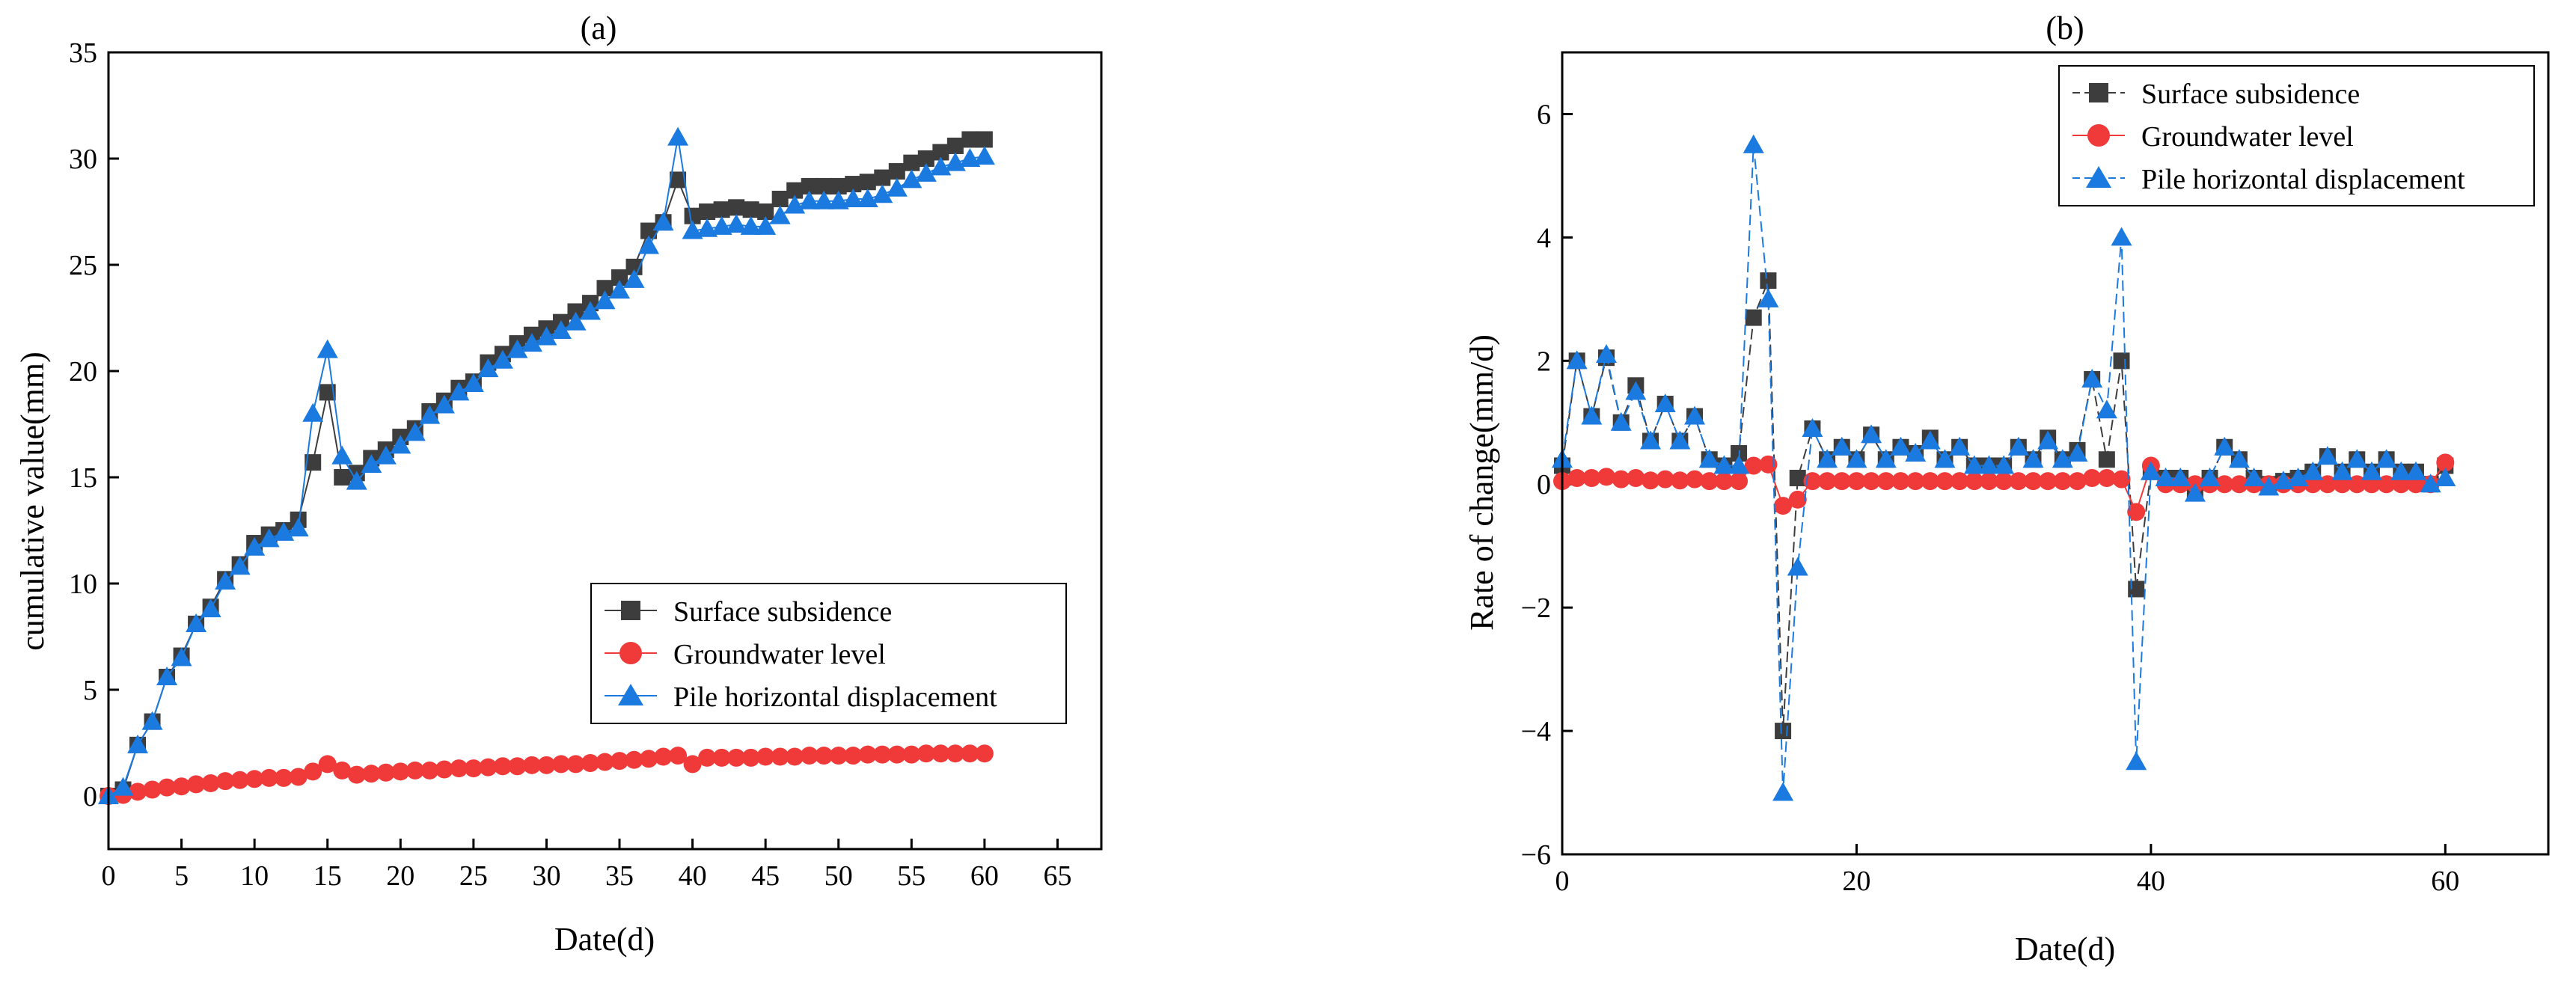 The height and width of the screenshot is (983, 2576). I want to click on panel-a-ytick-label: 5, so click(90, 690).